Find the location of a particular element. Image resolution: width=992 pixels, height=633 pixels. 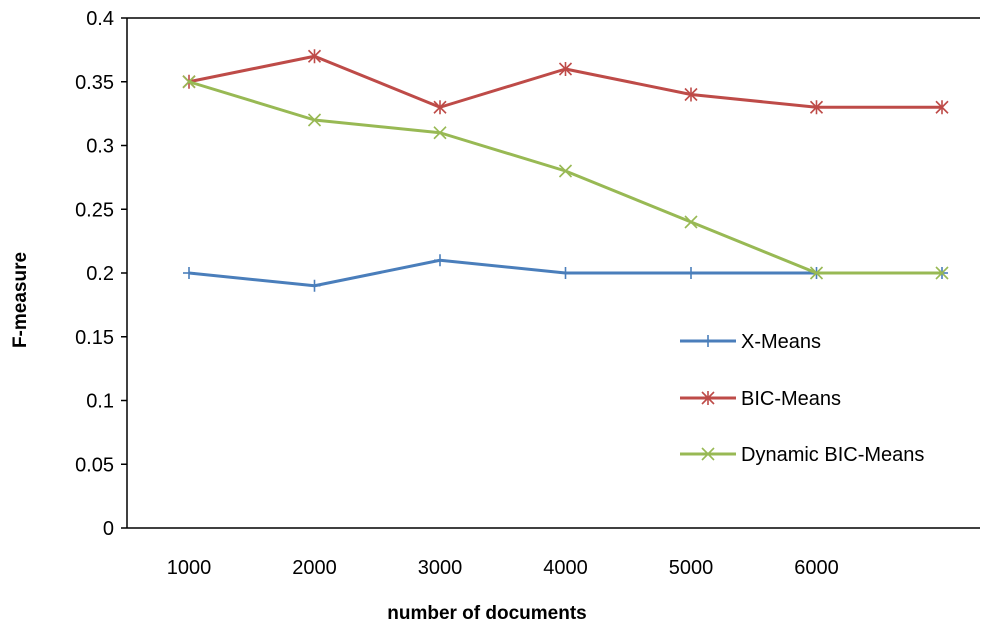

x-tick-label: 2000 is located at coordinates (314, 568).